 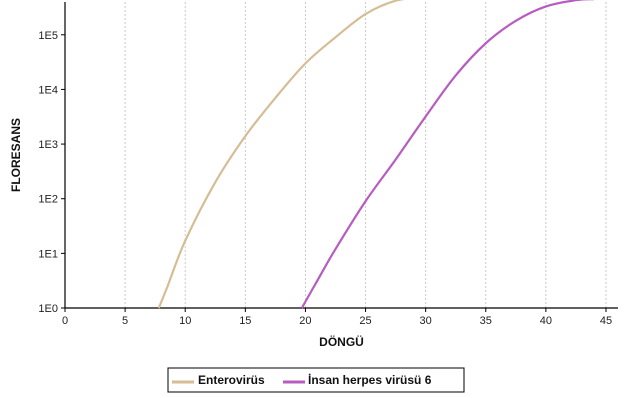 What do you see at coordinates (16, 155) in the screenshot?
I see `y-axis-title: FLORESANS` at bounding box center [16, 155].